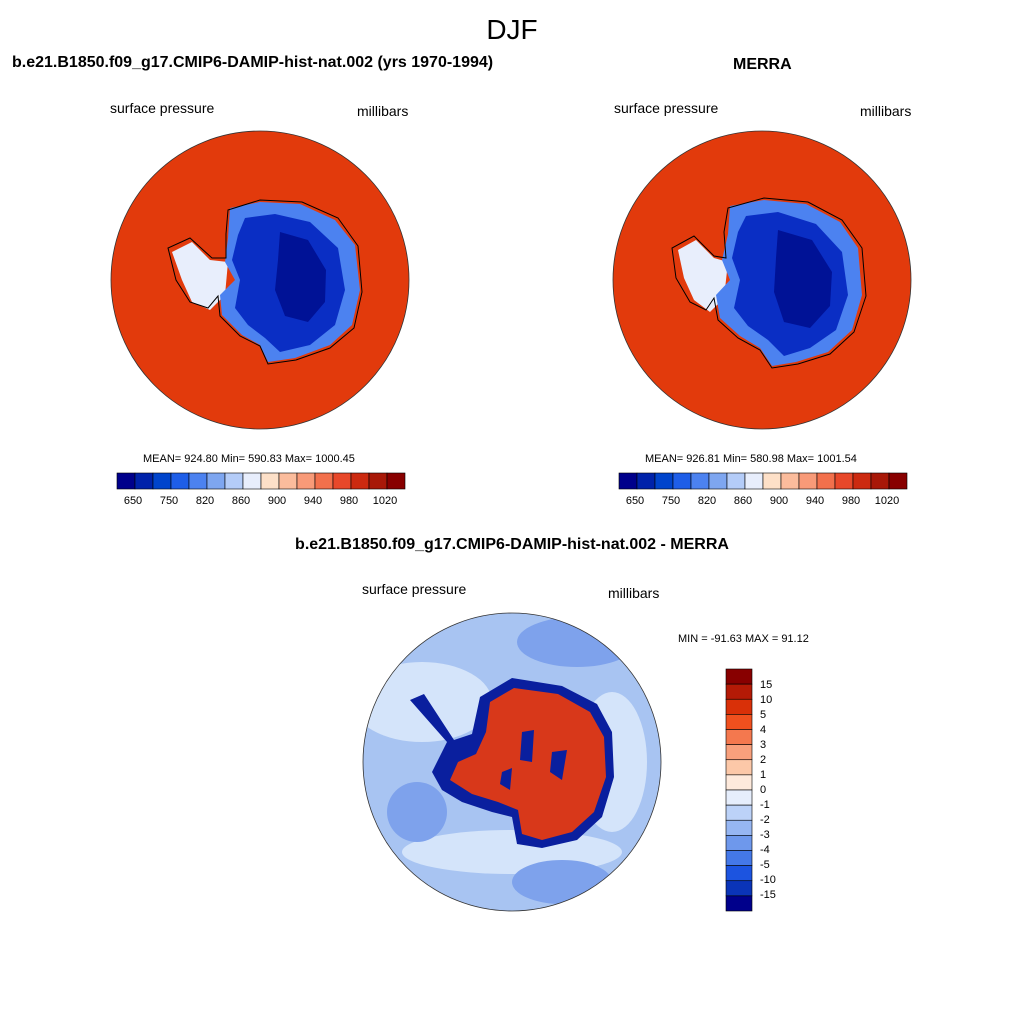  What do you see at coordinates (887, 501) in the screenshot?
I see `obs-cbar-tick: 1020` at bounding box center [887, 501].